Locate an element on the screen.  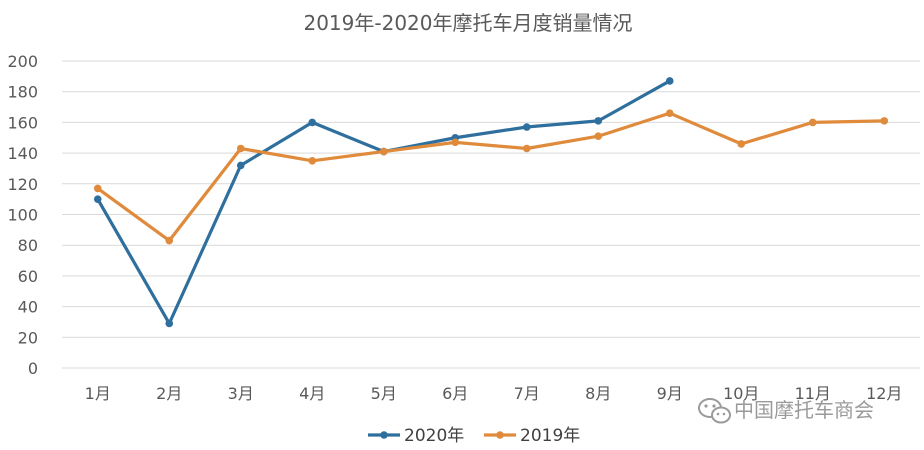
x-tick-label: 11月 is located at coordinates (813, 393).